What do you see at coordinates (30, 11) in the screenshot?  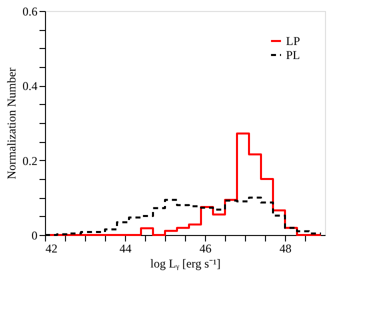 I see `y-tick-label: 0.6` at bounding box center [30, 11].